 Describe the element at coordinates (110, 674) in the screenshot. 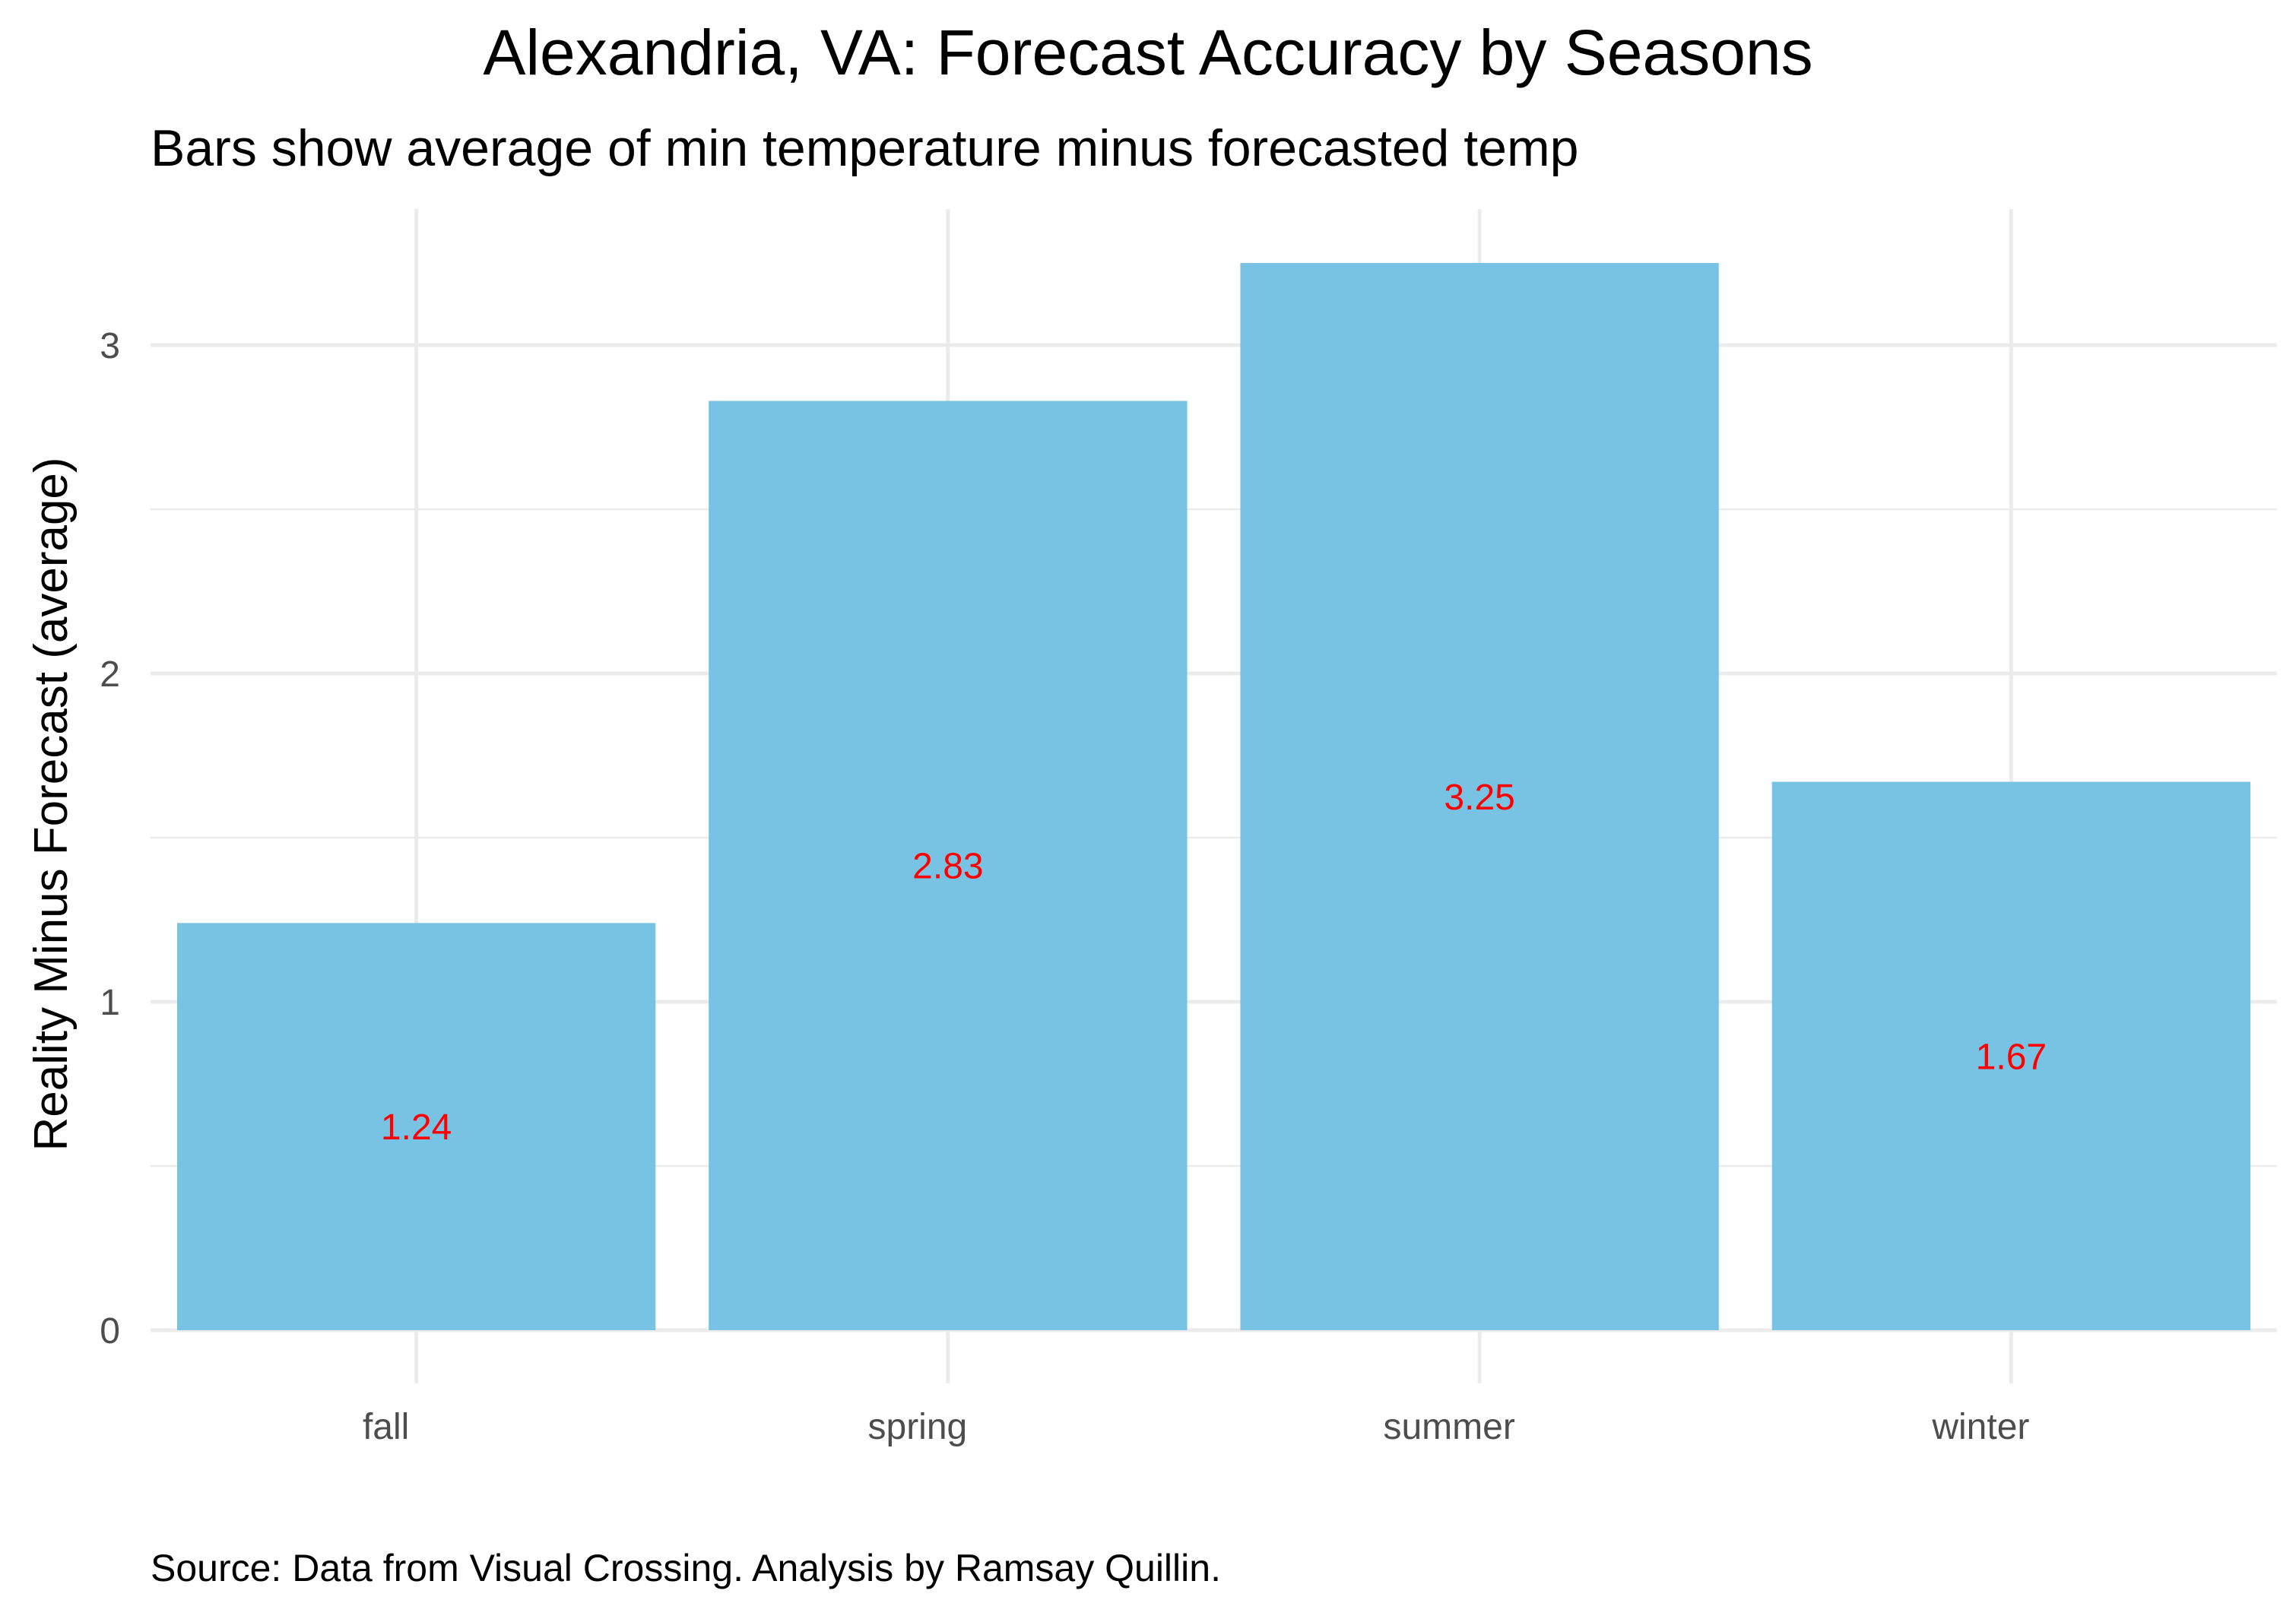

I see `y-tick-label: 2` at that location.